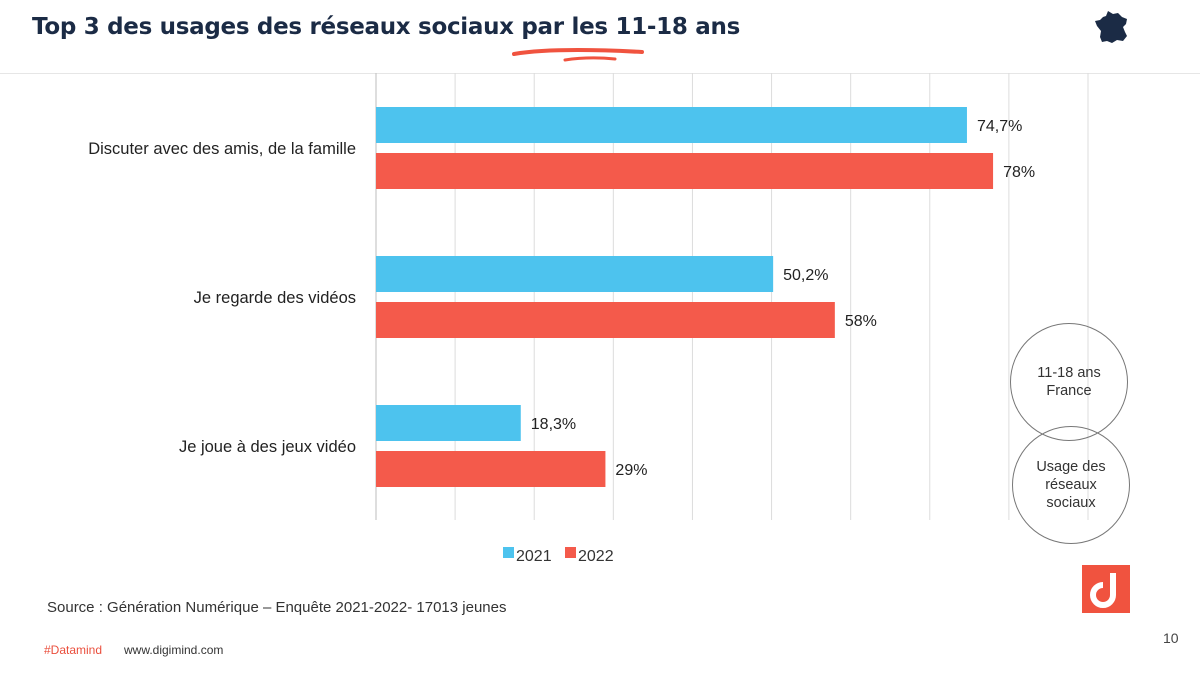 This screenshot has height=673, width=1200. What do you see at coordinates (600, 73) in the screenshot?
I see `header-divider` at bounding box center [600, 73].